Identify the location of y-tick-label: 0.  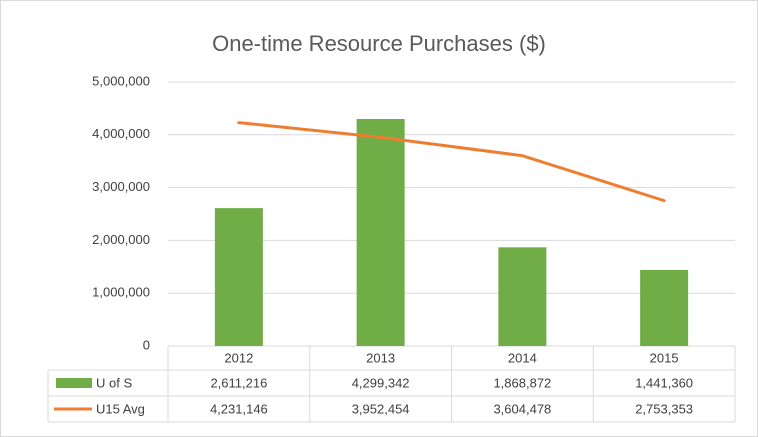
(146, 344).